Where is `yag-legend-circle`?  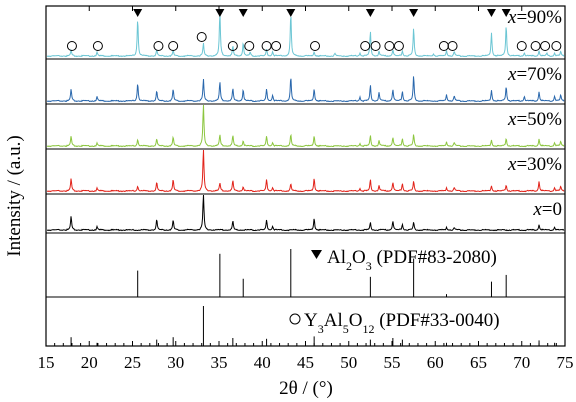
yag-legend-circle is located at coordinates (295, 319).